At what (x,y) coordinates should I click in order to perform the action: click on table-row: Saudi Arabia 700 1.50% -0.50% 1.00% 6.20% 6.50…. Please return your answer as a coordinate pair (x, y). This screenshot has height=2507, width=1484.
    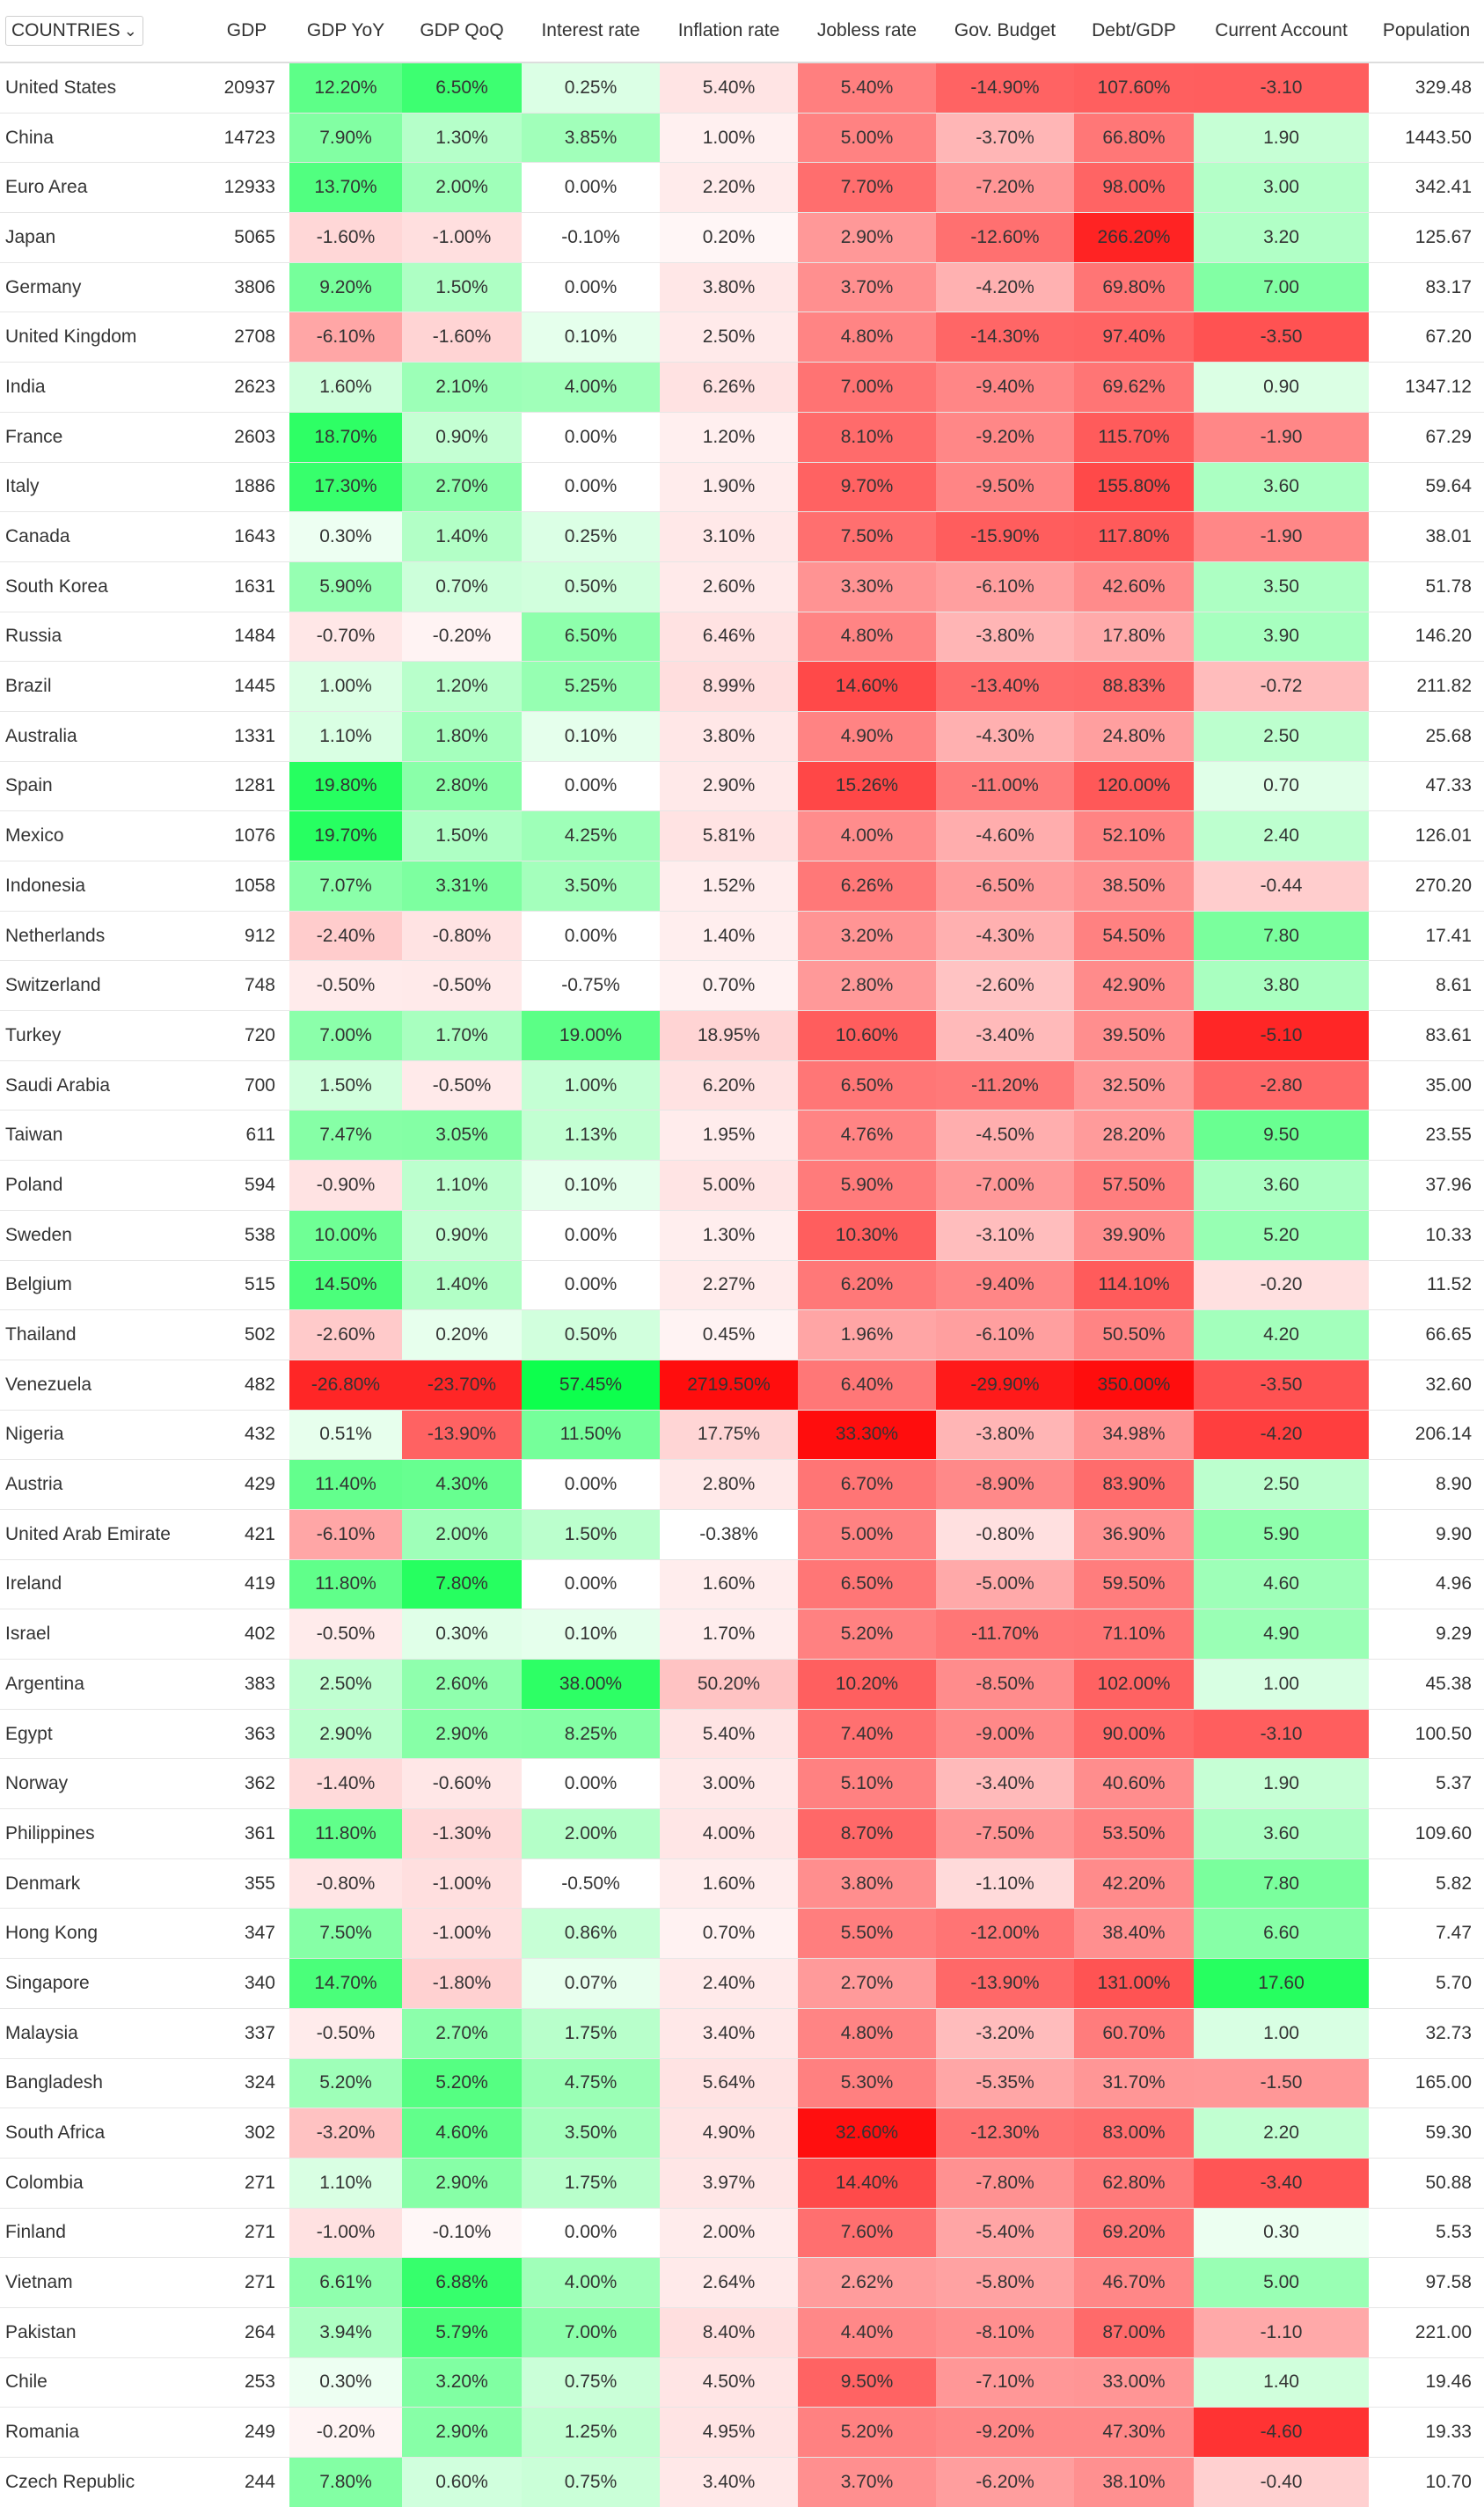
    Looking at the image, I should click on (742, 1085).